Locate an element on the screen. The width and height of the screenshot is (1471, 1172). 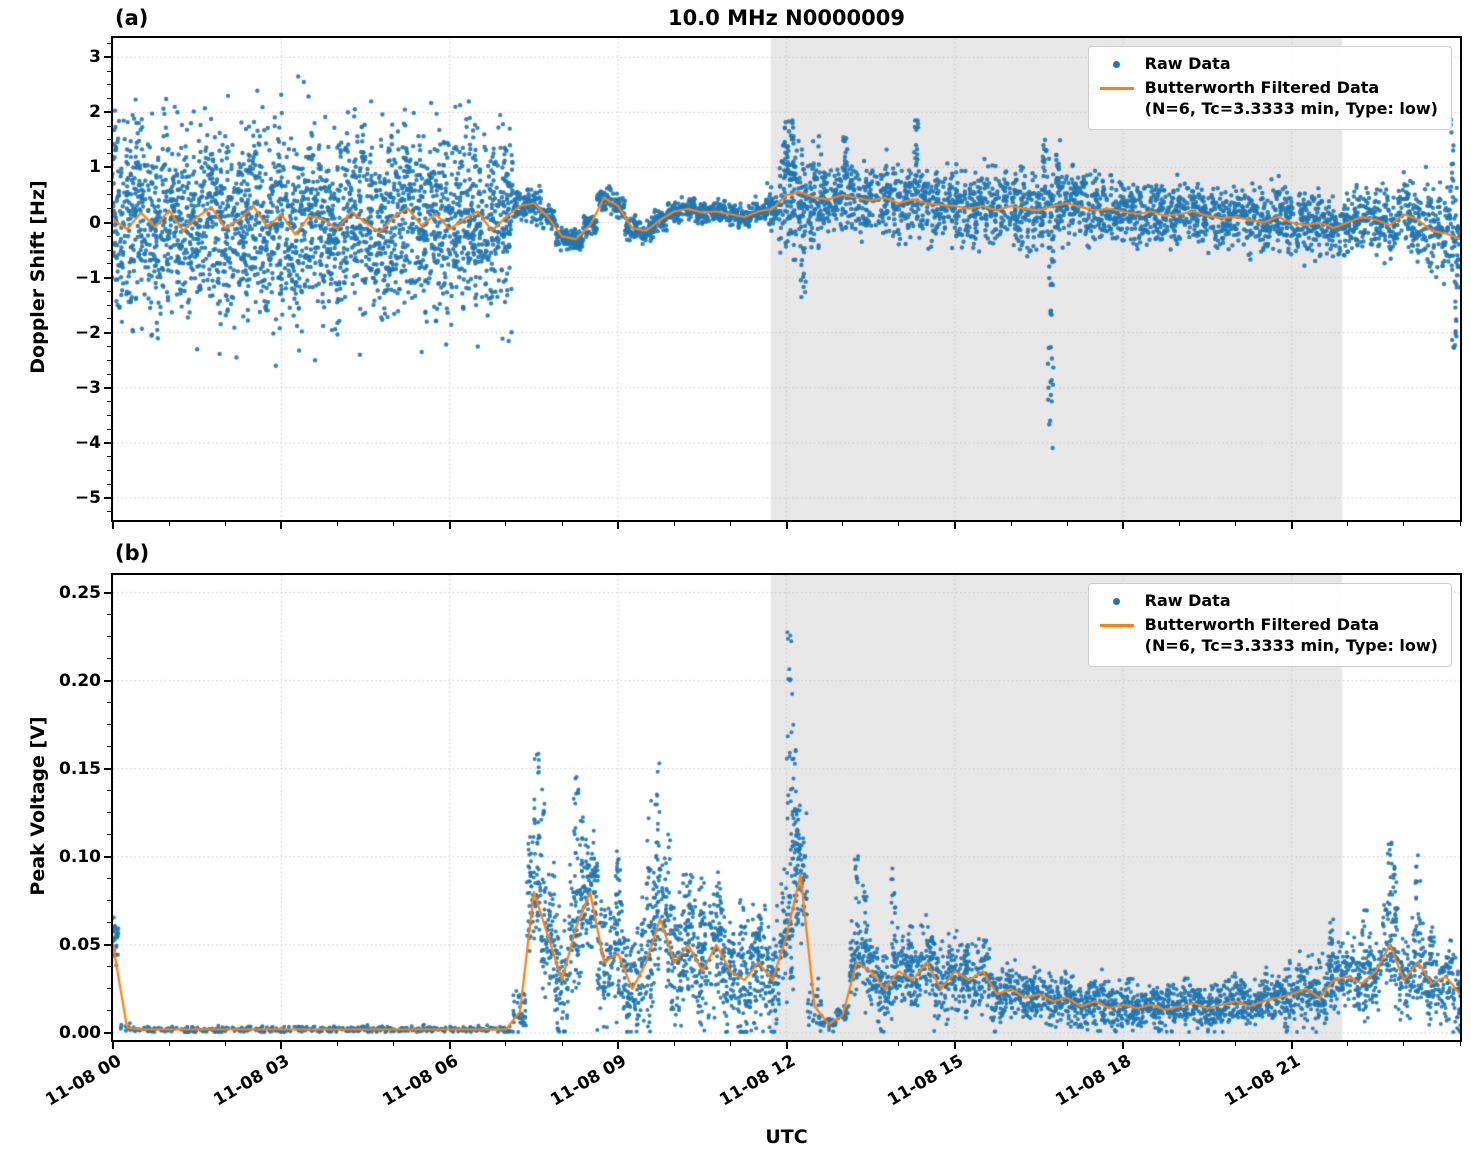
y-tick-label: −3 is located at coordinates (87, 387).